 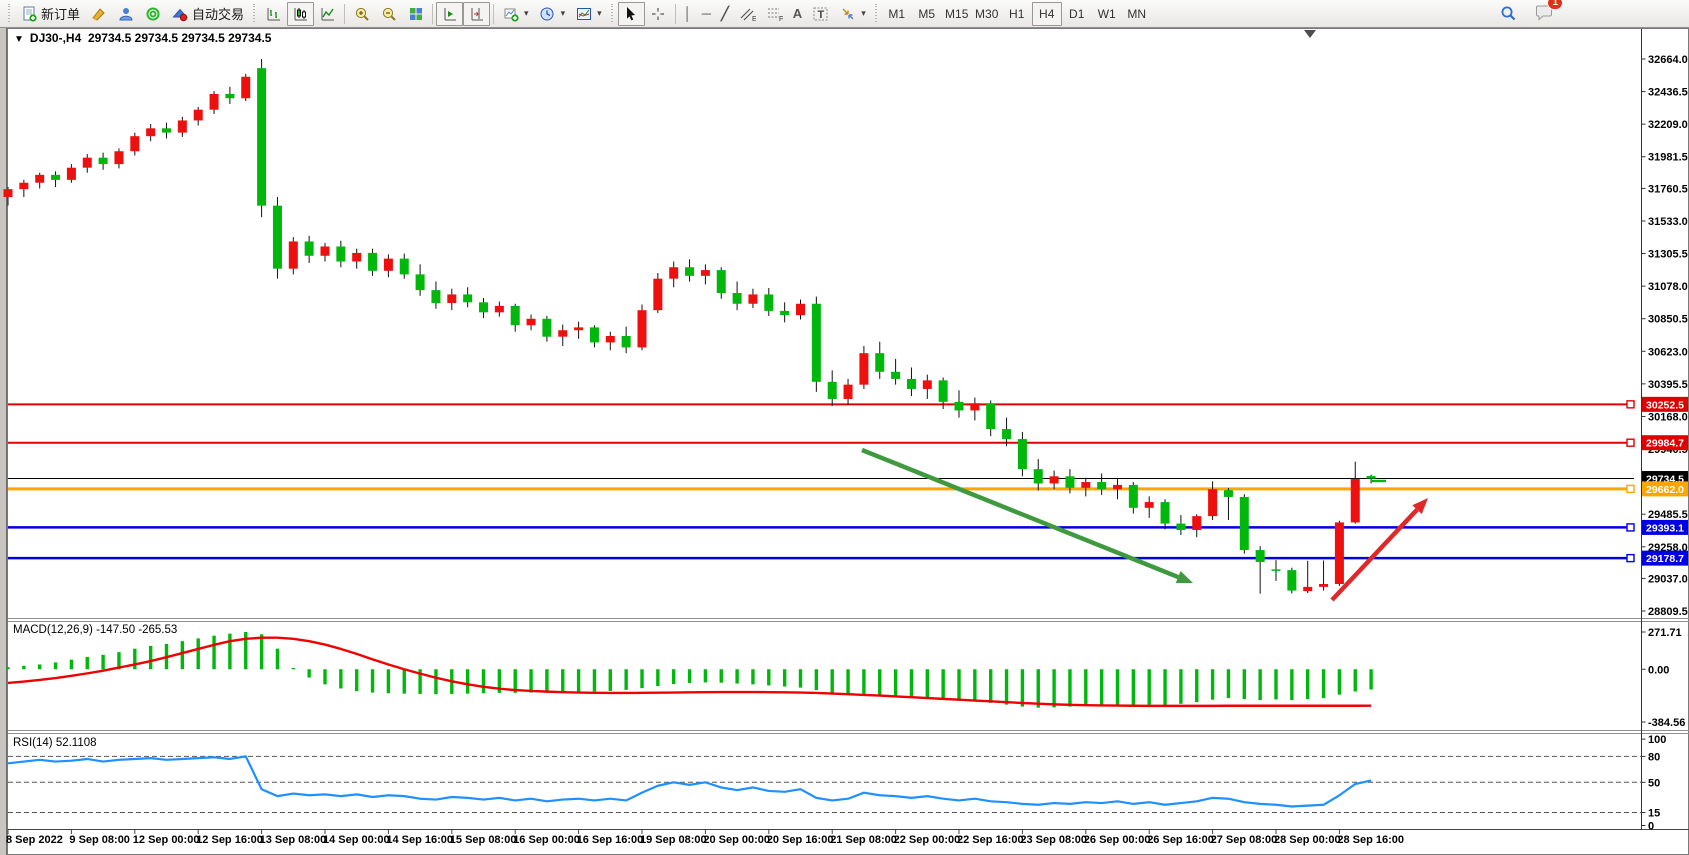 What do you see at coordinates (847, 13) in the screenshot?
I see `arrows-icon` at bounding box center [847, 13].